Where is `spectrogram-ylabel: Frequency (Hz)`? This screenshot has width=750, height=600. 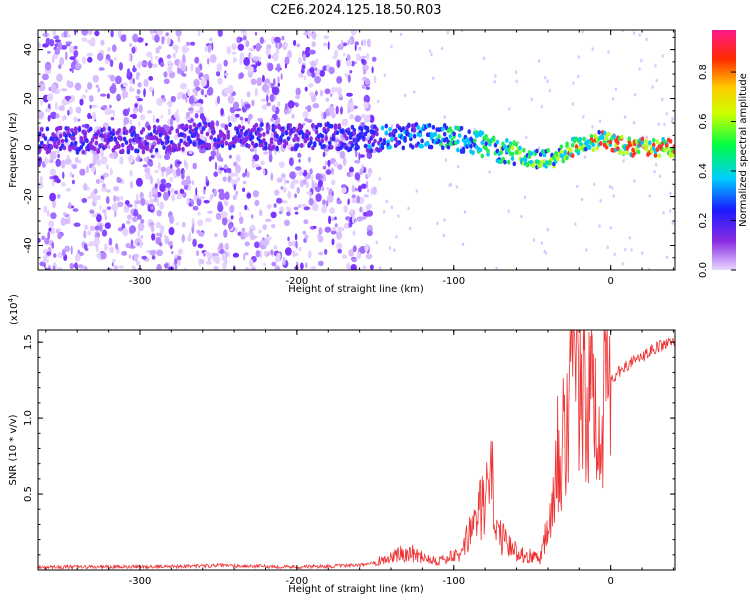
spectrogram-ylabel: Frequency (Hz) is located at coordinates (13, 150).